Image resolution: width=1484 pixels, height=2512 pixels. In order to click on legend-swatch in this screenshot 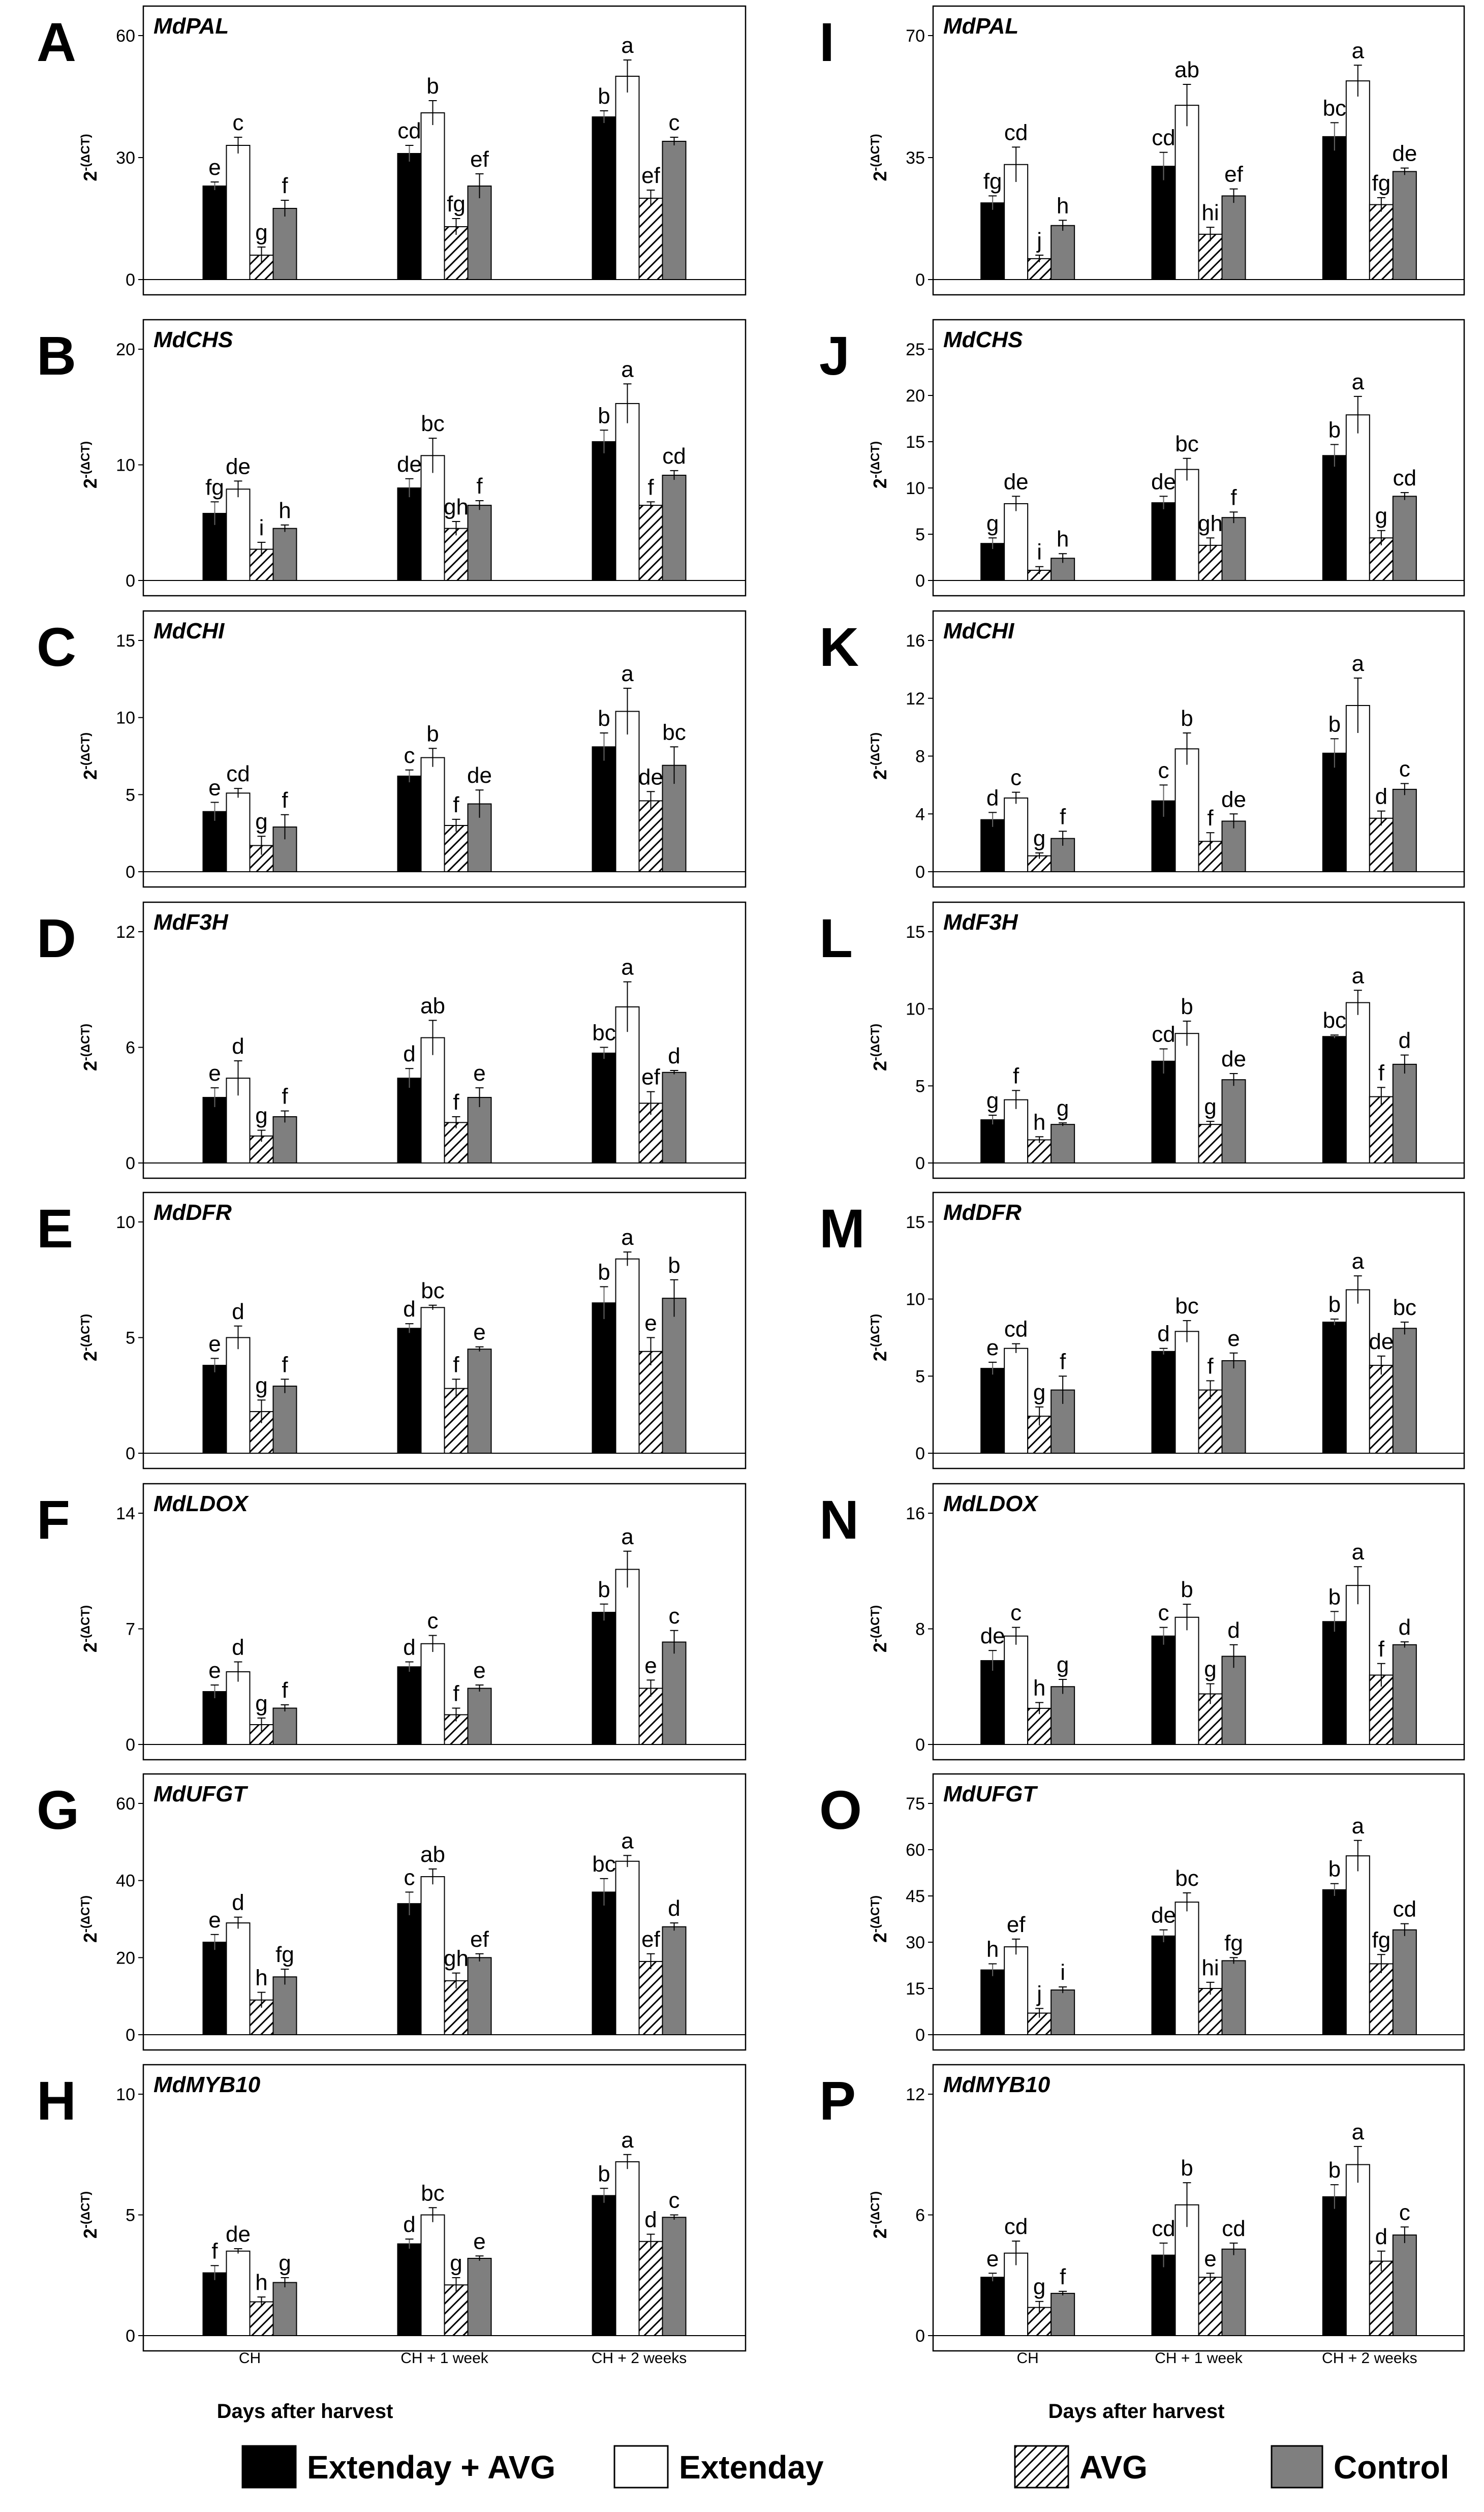, I will do `click(1041, 2467)`.